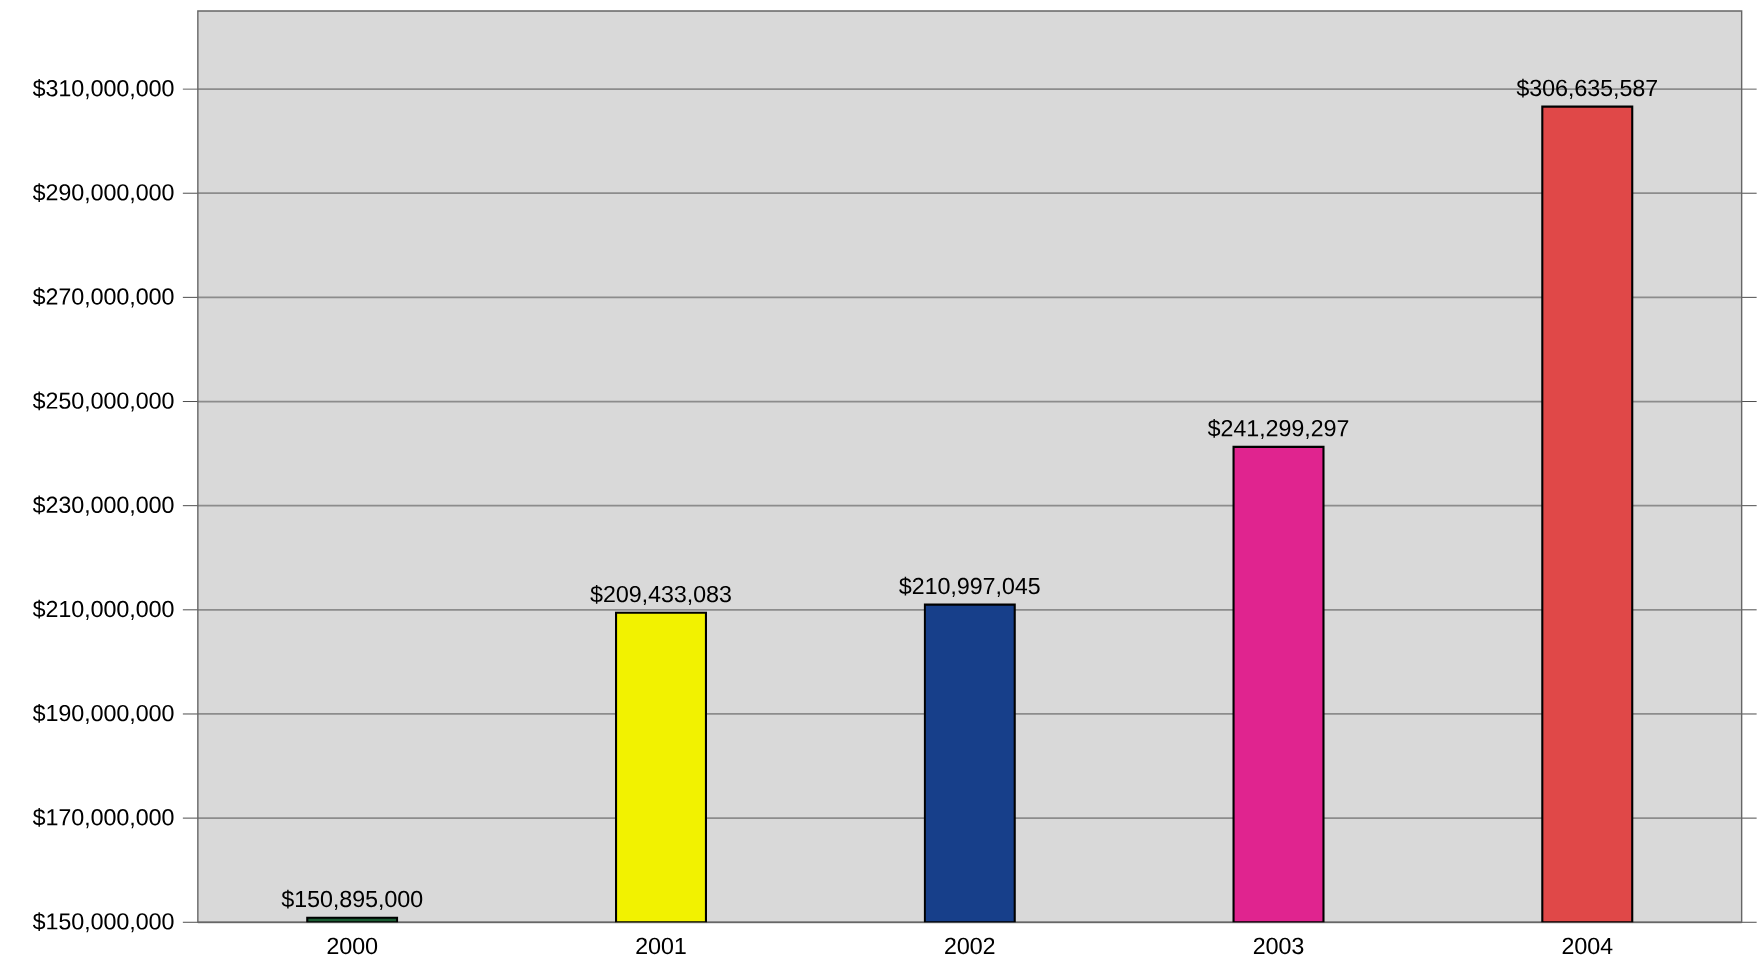 The image size is (1757, 973). Describe the element at coordinates (103, 609) in the screenshot. I see `y-tick-label: $210,000,000` at that location.